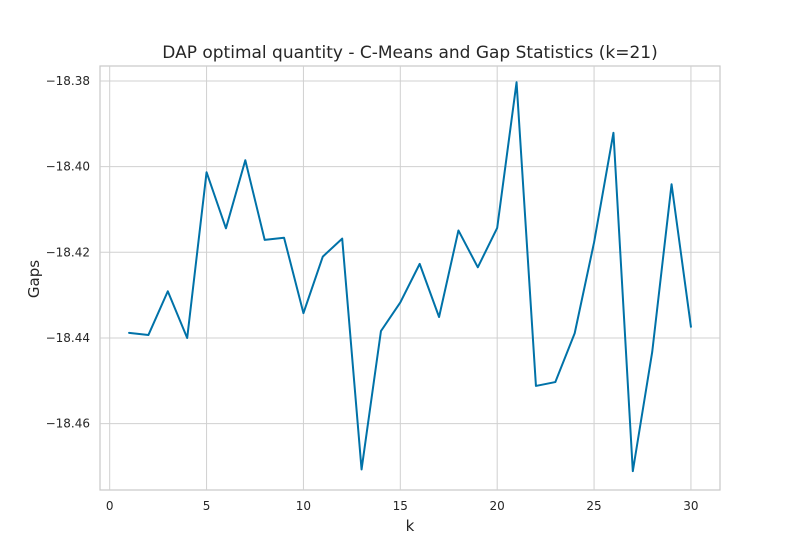  I want to click on y-tick-label: −18.44, so click(68, 338).